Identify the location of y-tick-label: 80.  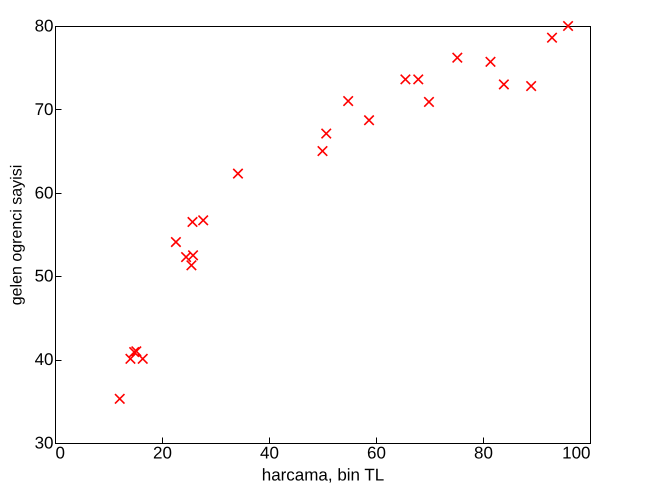
(44, 26).